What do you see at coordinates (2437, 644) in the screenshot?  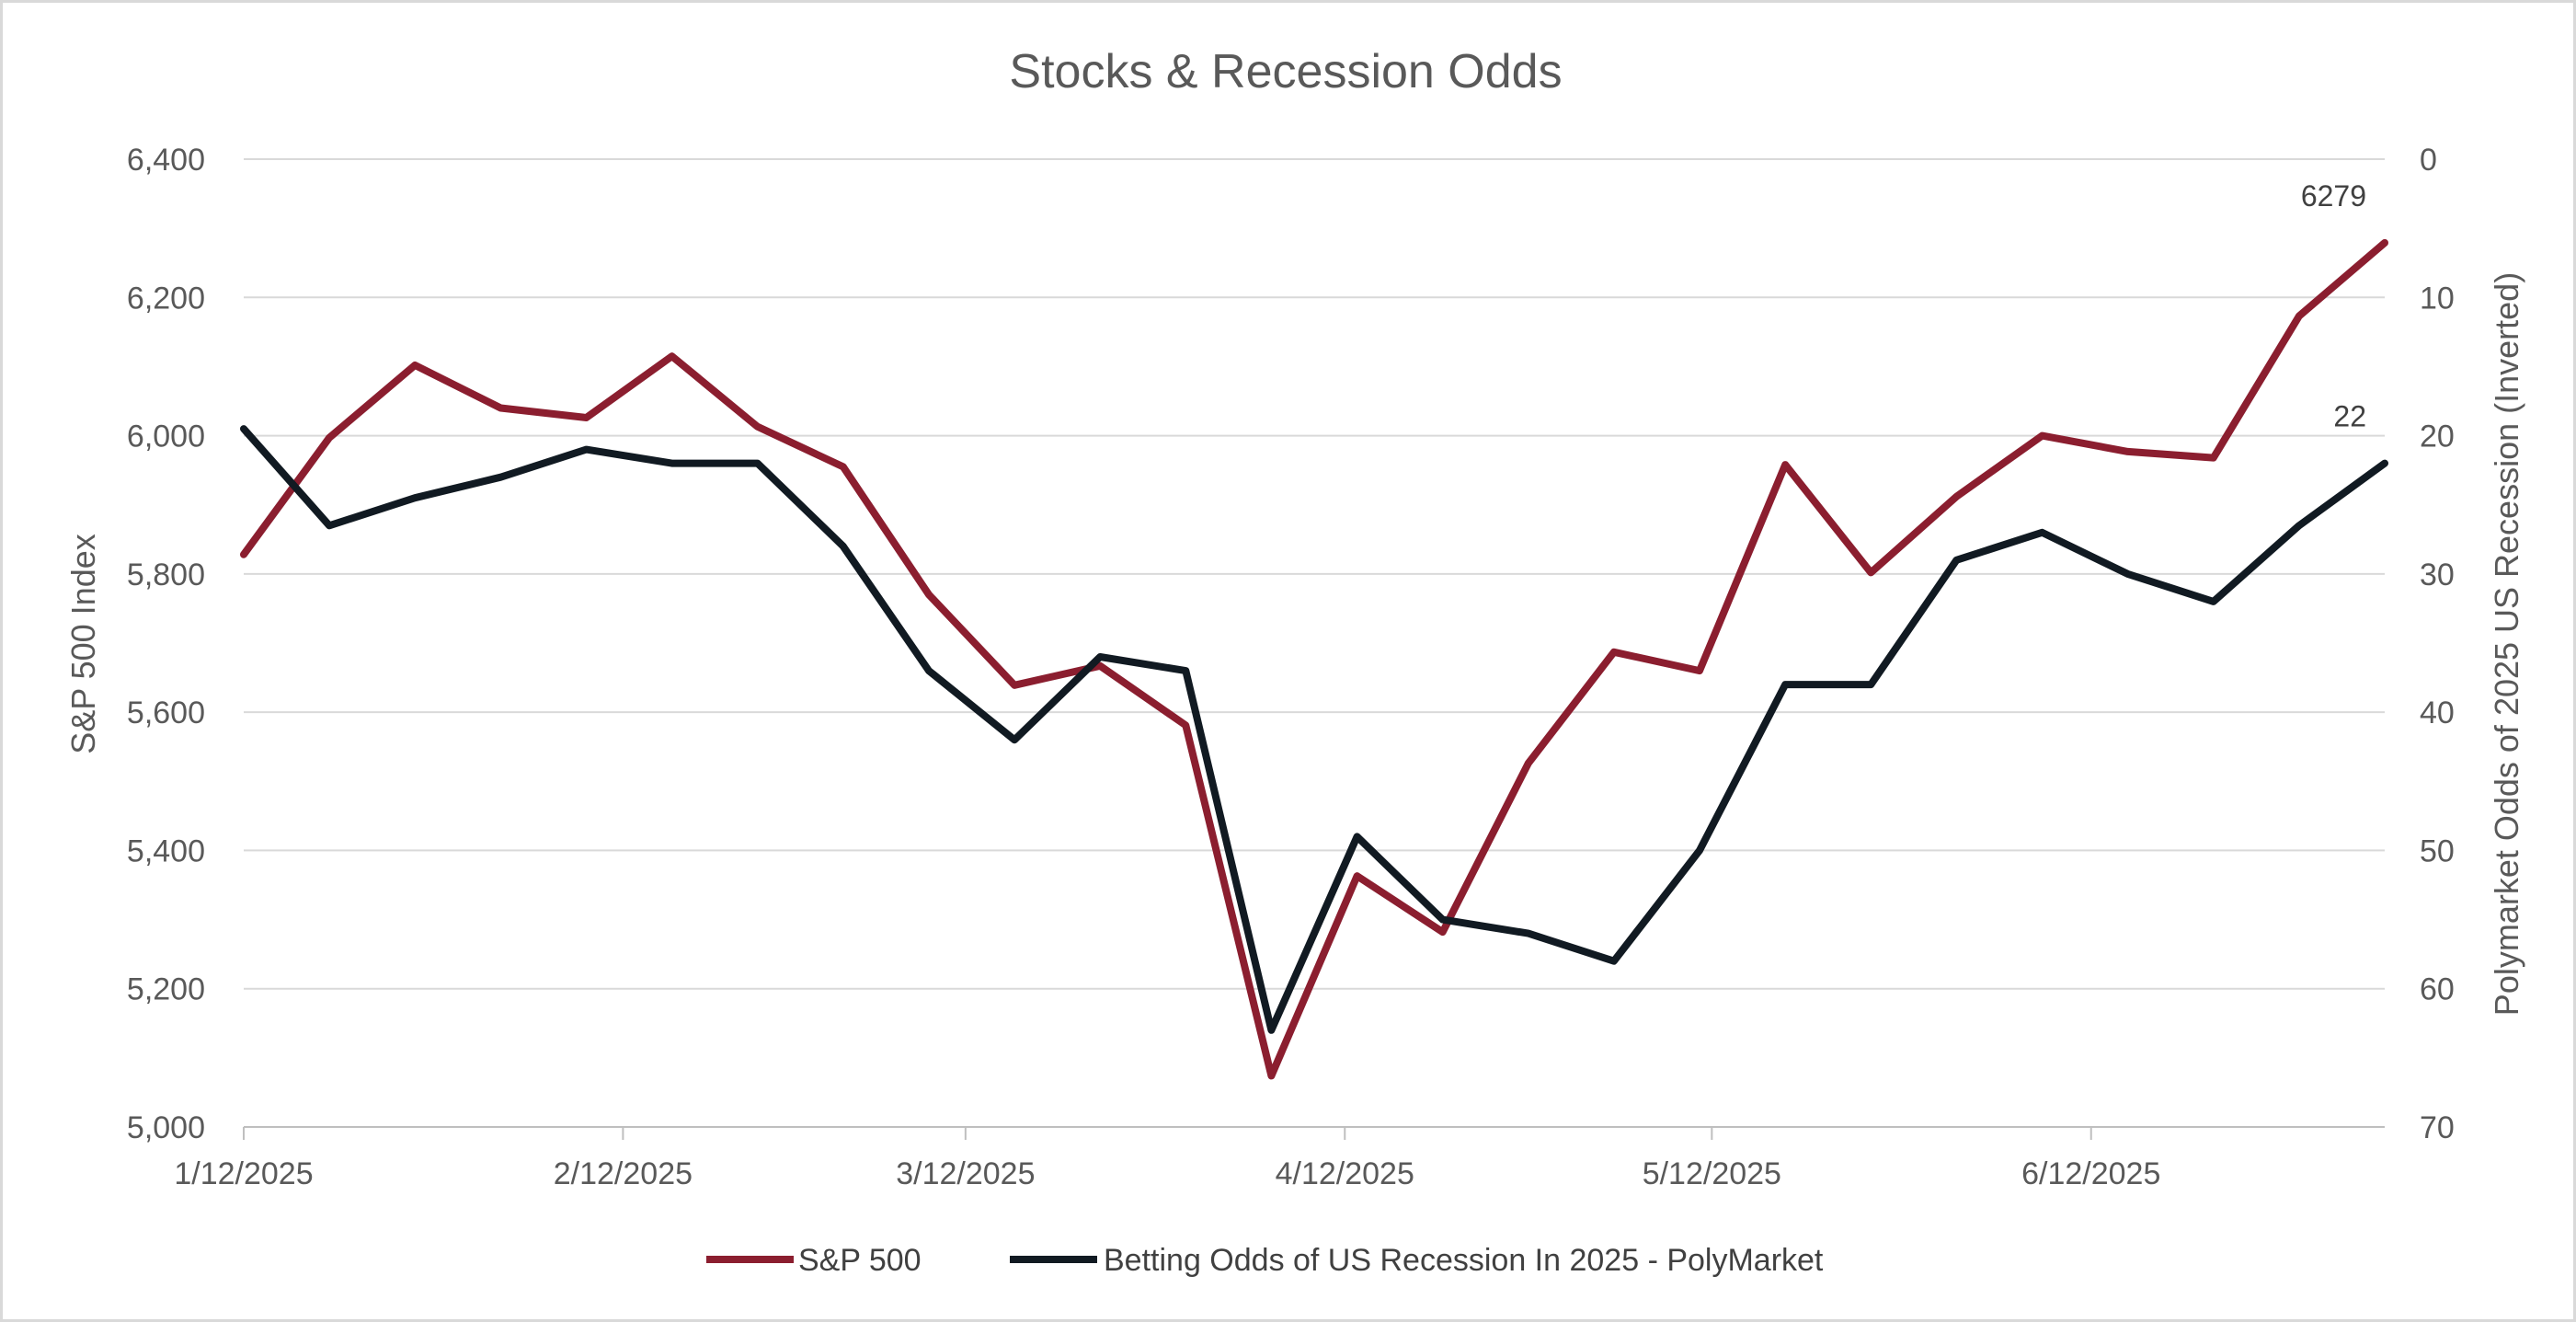 I see `right-axis-ticks: 0 10 20 30 40 50 60 70` at bounding box center [2437, 644].